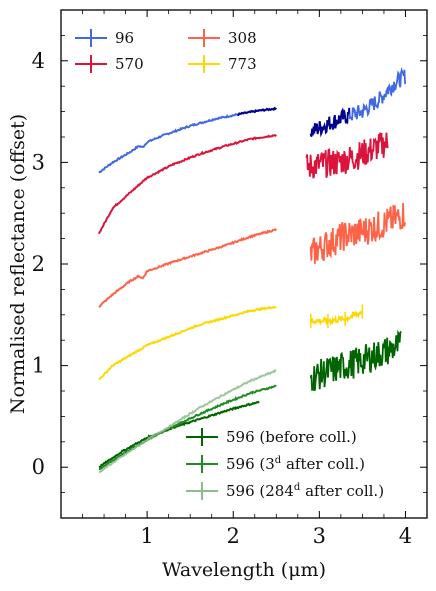 The width and height of the screenshot is (436, 591). What do you see at coordinates (242, 38) in the screenshot?
I see `legend-label: 308` at bounding box center [242, 38].